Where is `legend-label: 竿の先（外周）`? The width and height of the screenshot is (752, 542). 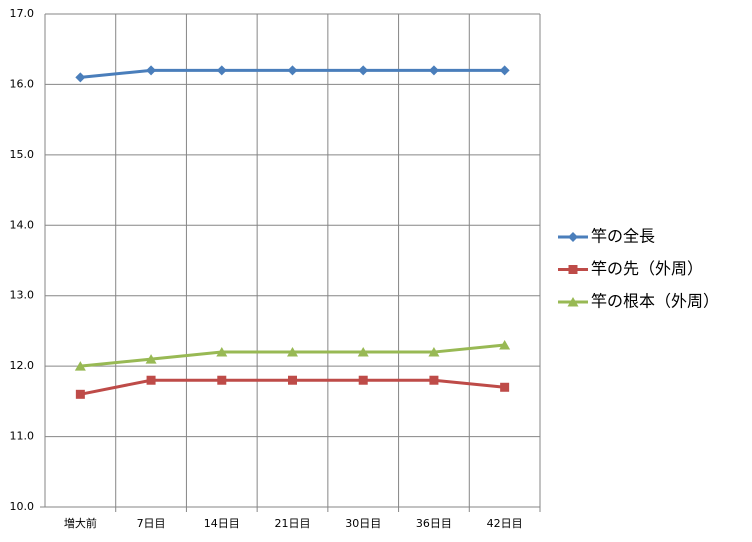 legend-label: 竿の先（外周） is located at coordinates (647, 268).